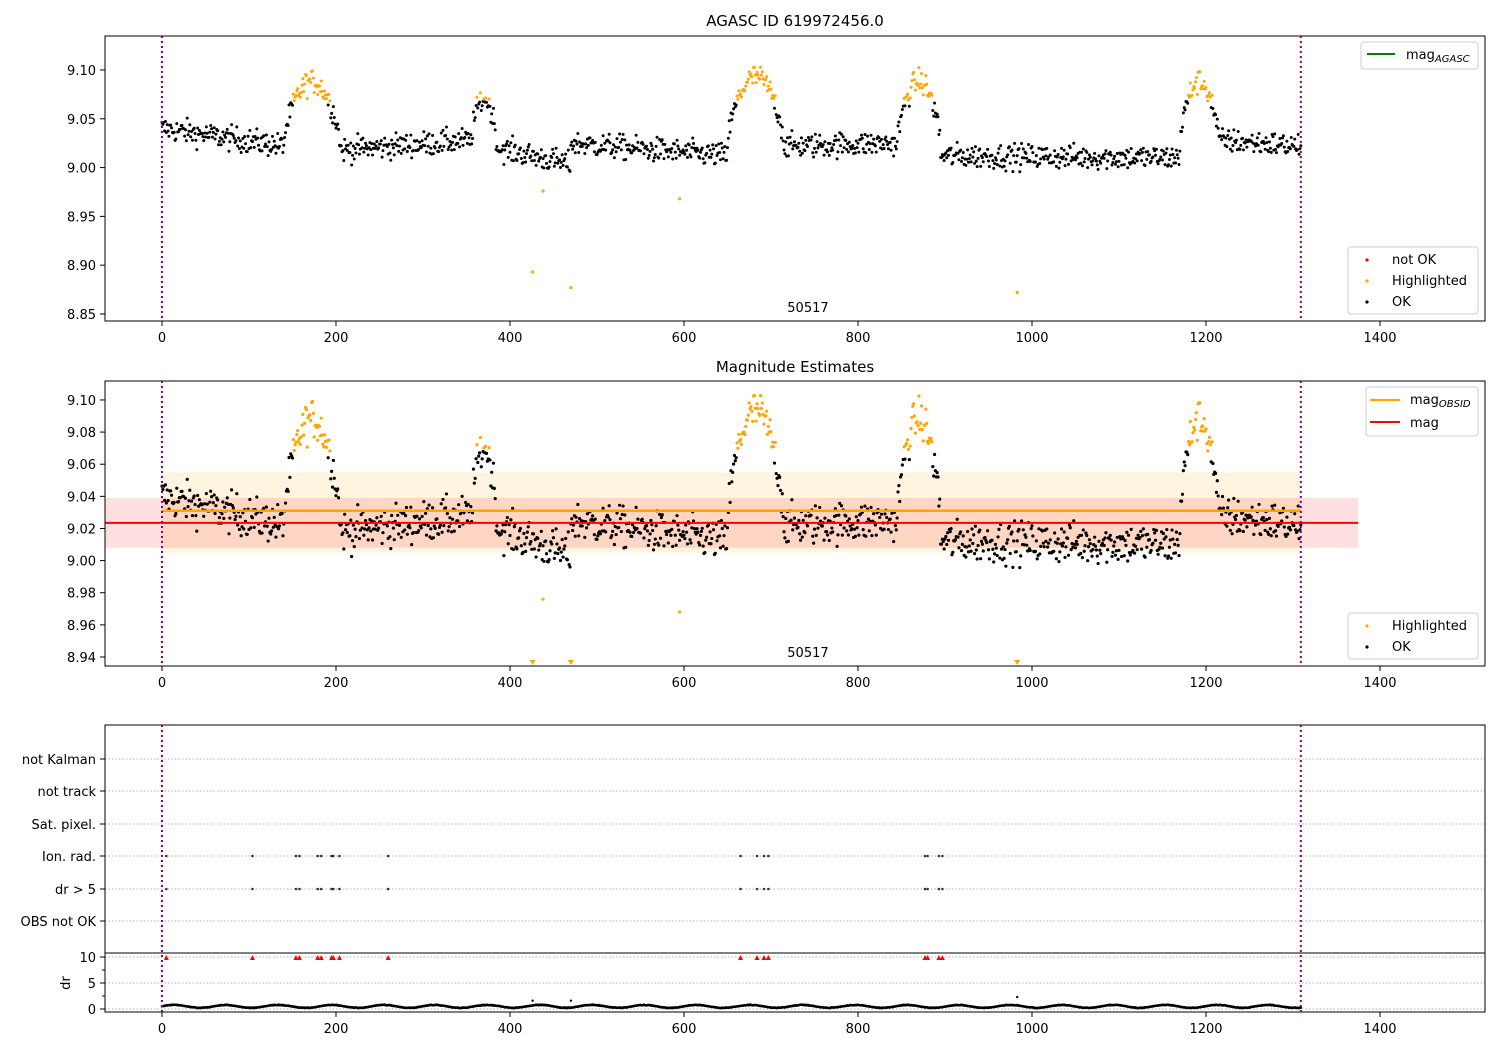  Describe the element at coordinates (1429, 626) in the screenshot. I see `legend-label: Highlighted` at that location.